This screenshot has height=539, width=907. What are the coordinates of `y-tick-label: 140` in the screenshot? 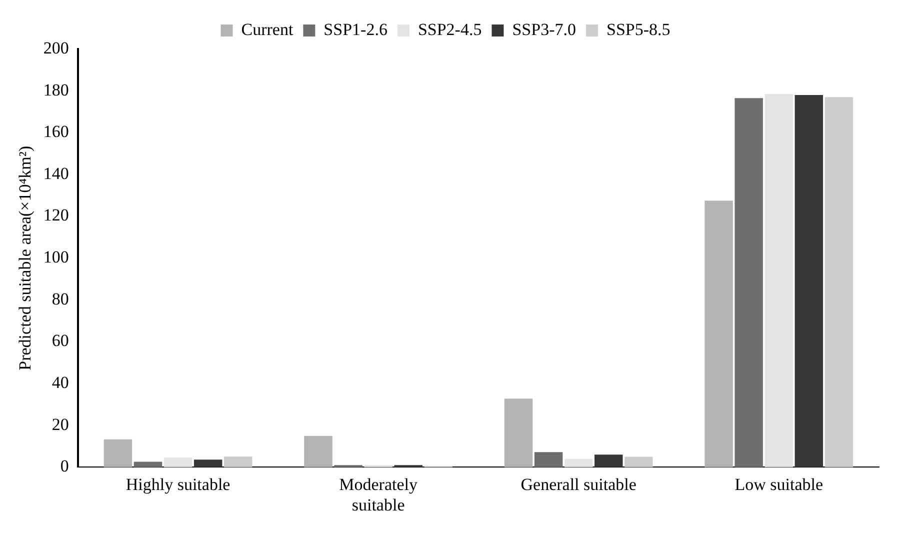 It's located at (56, 173).